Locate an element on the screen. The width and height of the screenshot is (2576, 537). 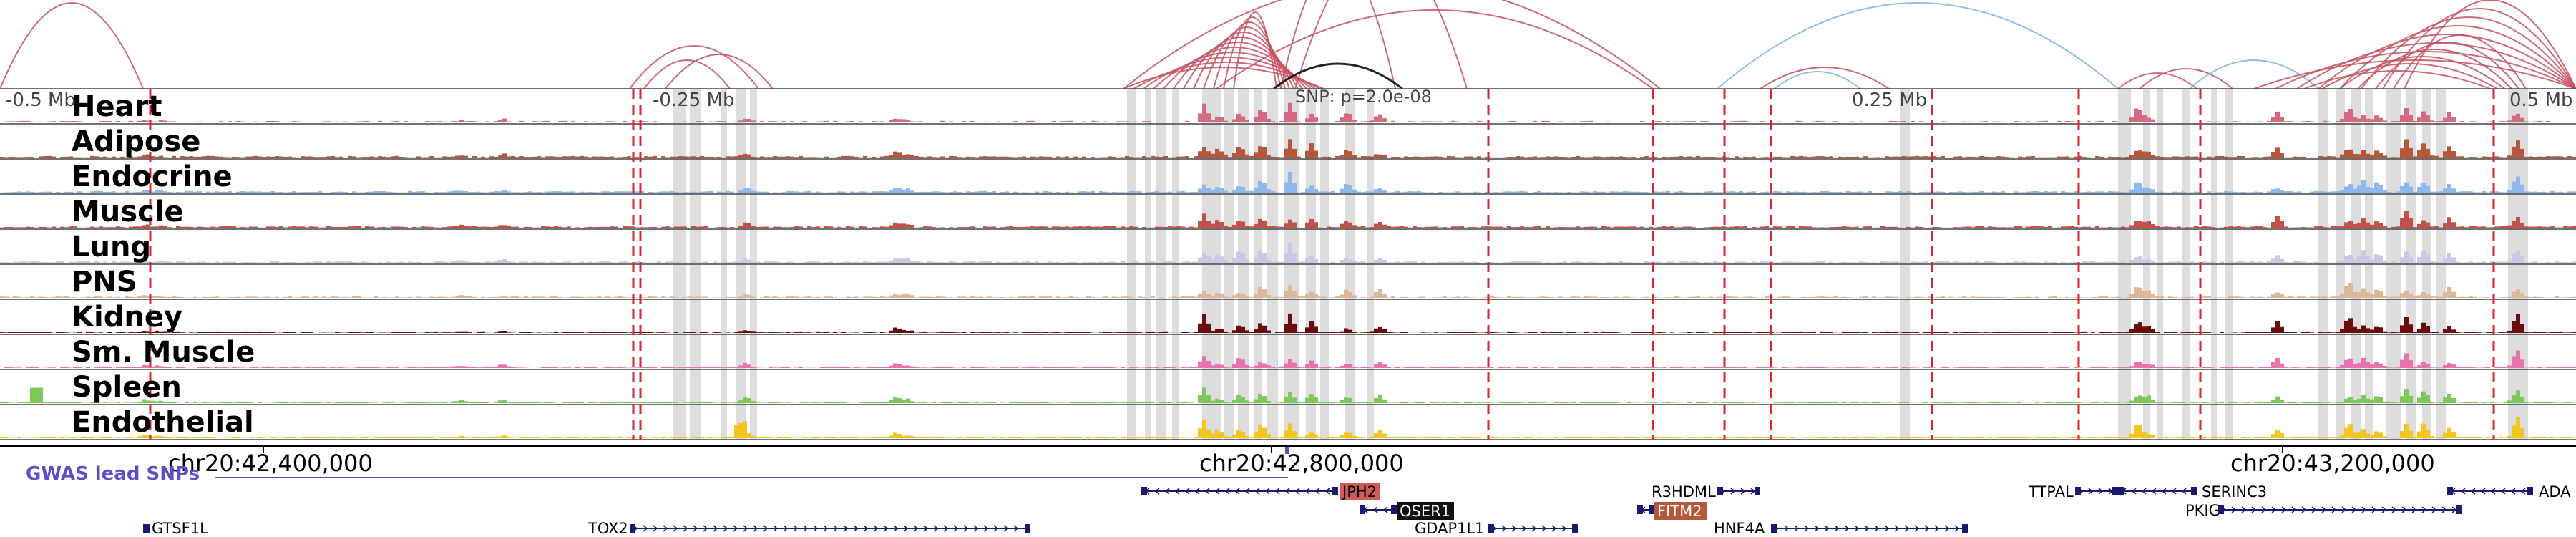
gene-ttpal: TTPAL is located at coordinates (2051, 491).